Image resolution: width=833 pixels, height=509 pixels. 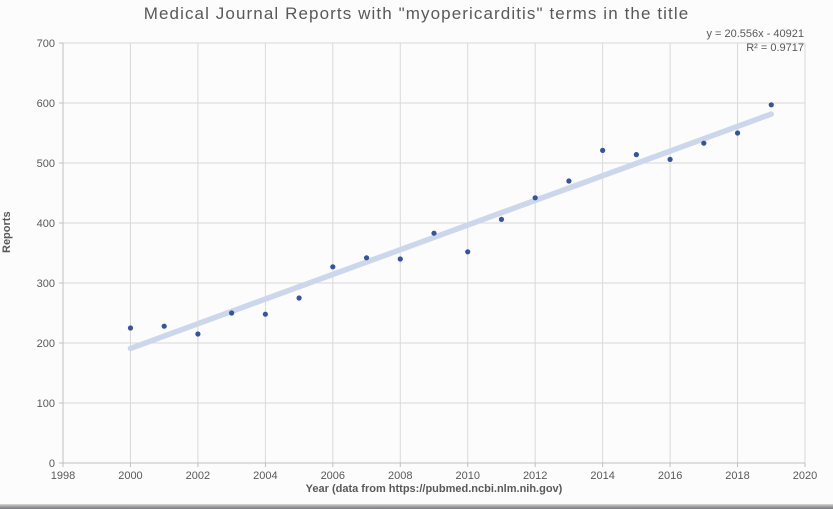 What do you see at coordinates (46, 224) in the screenshot?
I see `y-tick-label: 400` at bounding box center [46, 224].